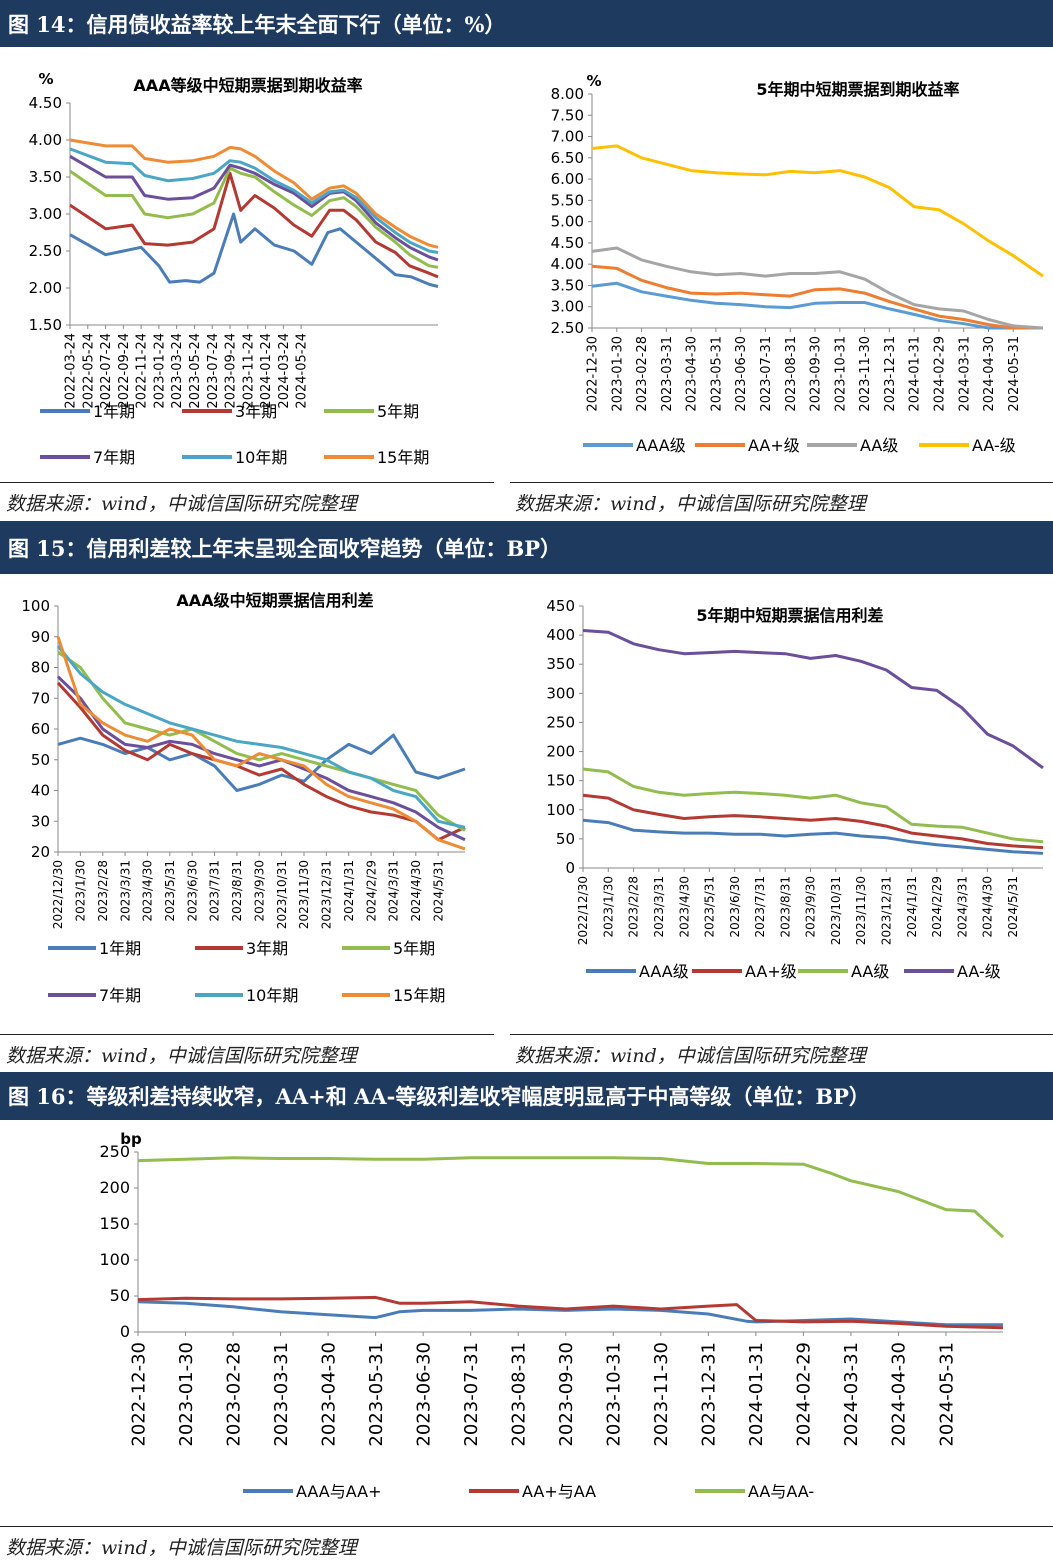 This screenshot has width=1053, height=1561. What do you see at coordinates (247, 85) in the screenshot?
I see `chart-0-title: AAA等级中短期票据到期收益率` at bounding box center [247, 85].